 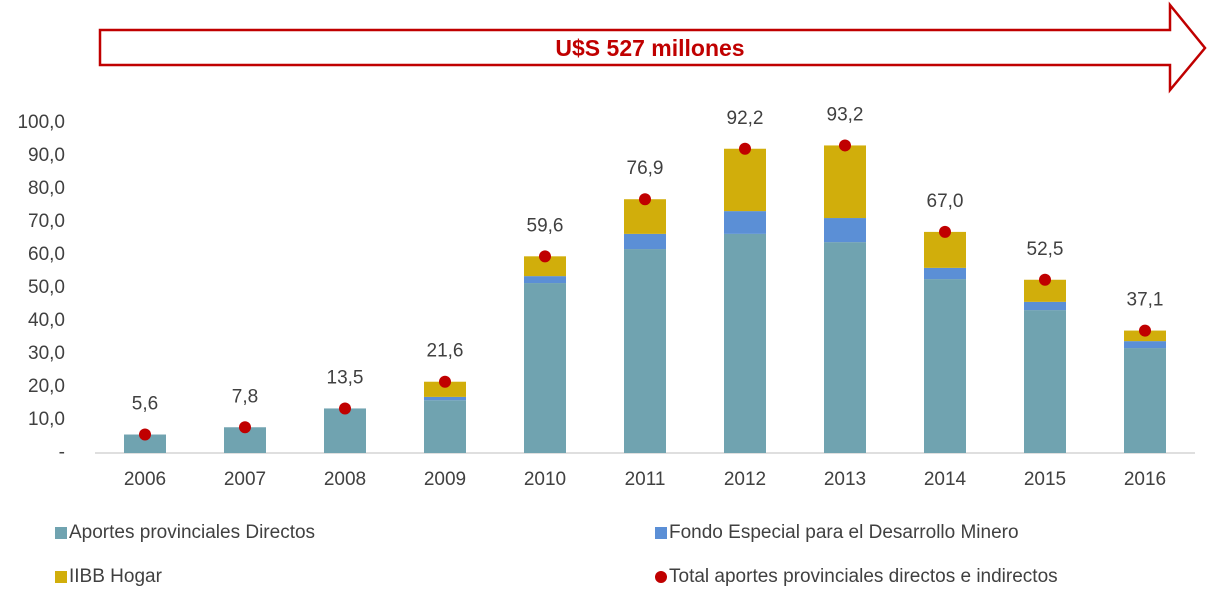 What do you see at coordinates (645, 168) in the screenshot?
I see `data-label: 76,9` at bounding box center [645, 168].